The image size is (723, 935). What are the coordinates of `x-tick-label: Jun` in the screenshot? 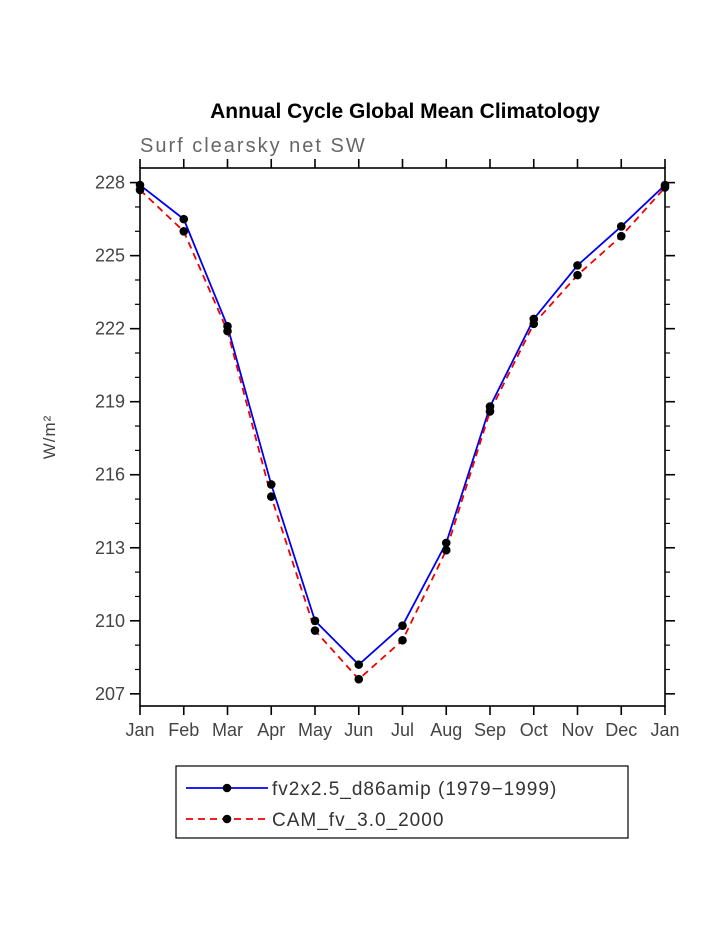 It's located at (358, 730).